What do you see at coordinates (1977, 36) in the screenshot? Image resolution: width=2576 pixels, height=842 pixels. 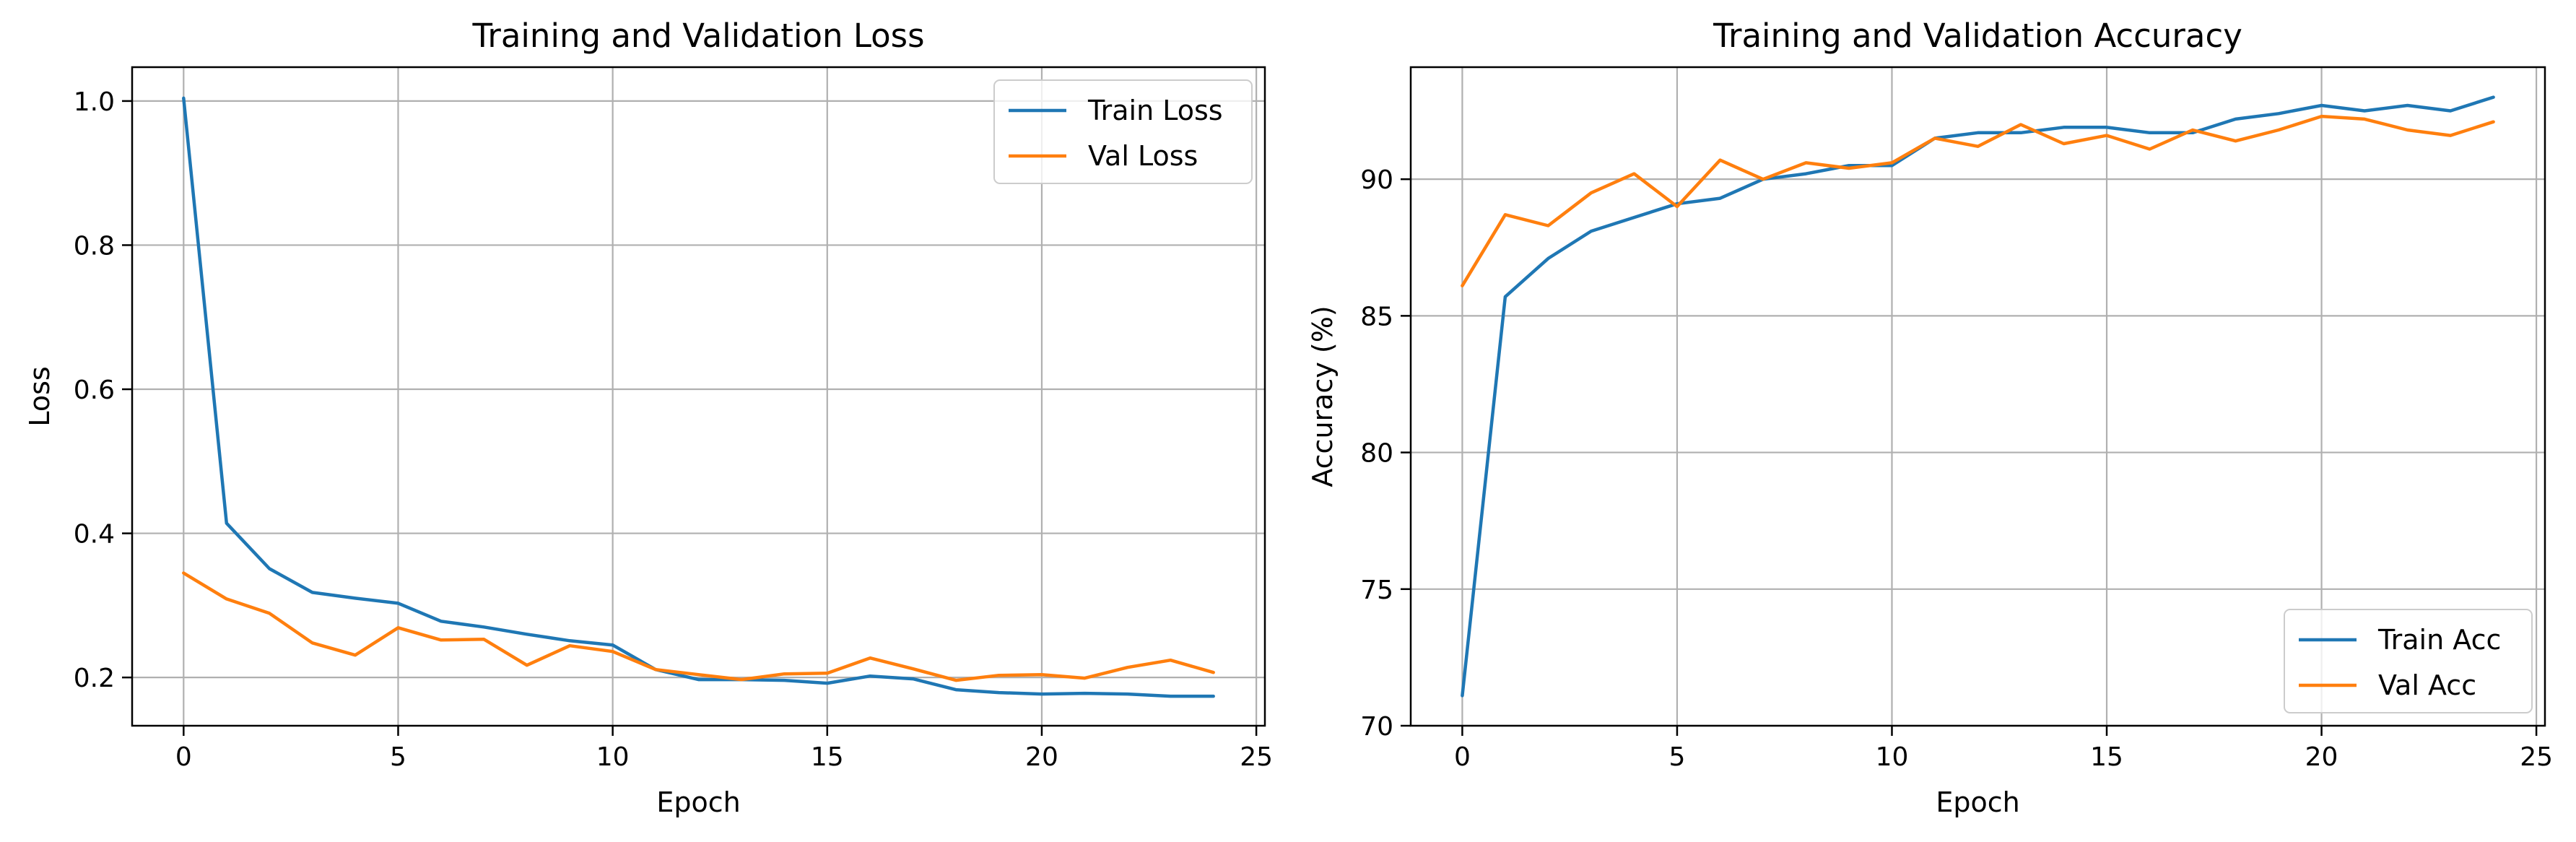 I see `accuracy-chart-title: Training and Validation Accuracy` at bounding box center [1977, 36].